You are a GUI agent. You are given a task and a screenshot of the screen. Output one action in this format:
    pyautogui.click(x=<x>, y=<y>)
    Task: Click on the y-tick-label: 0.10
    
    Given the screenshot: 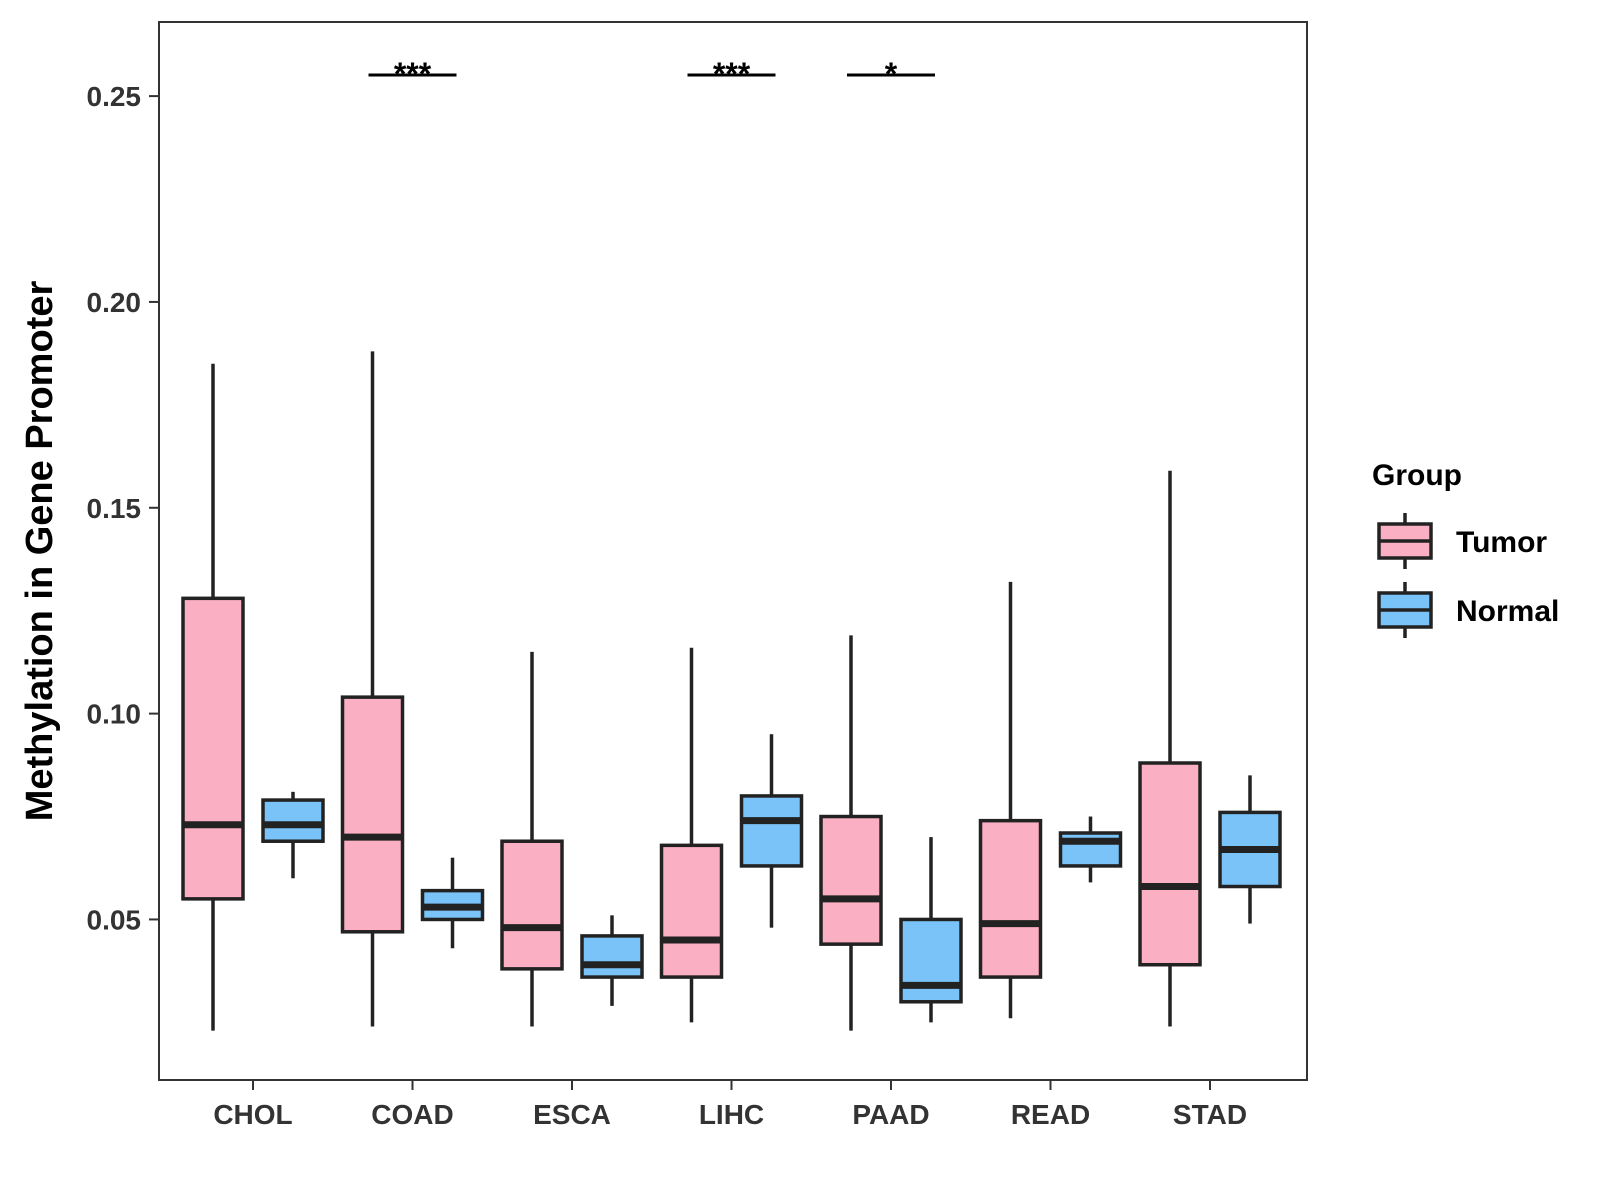 What is the action you would take?
    pyautogui.click(x=114, y=714)
    